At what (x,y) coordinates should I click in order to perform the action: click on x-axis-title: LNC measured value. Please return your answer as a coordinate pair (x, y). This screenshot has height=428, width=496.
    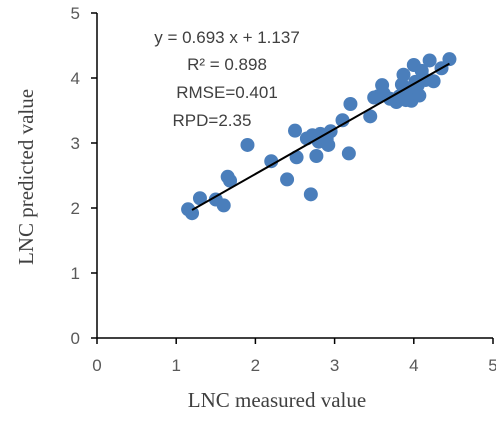
    Looking at the image, I should click on (277, 400).